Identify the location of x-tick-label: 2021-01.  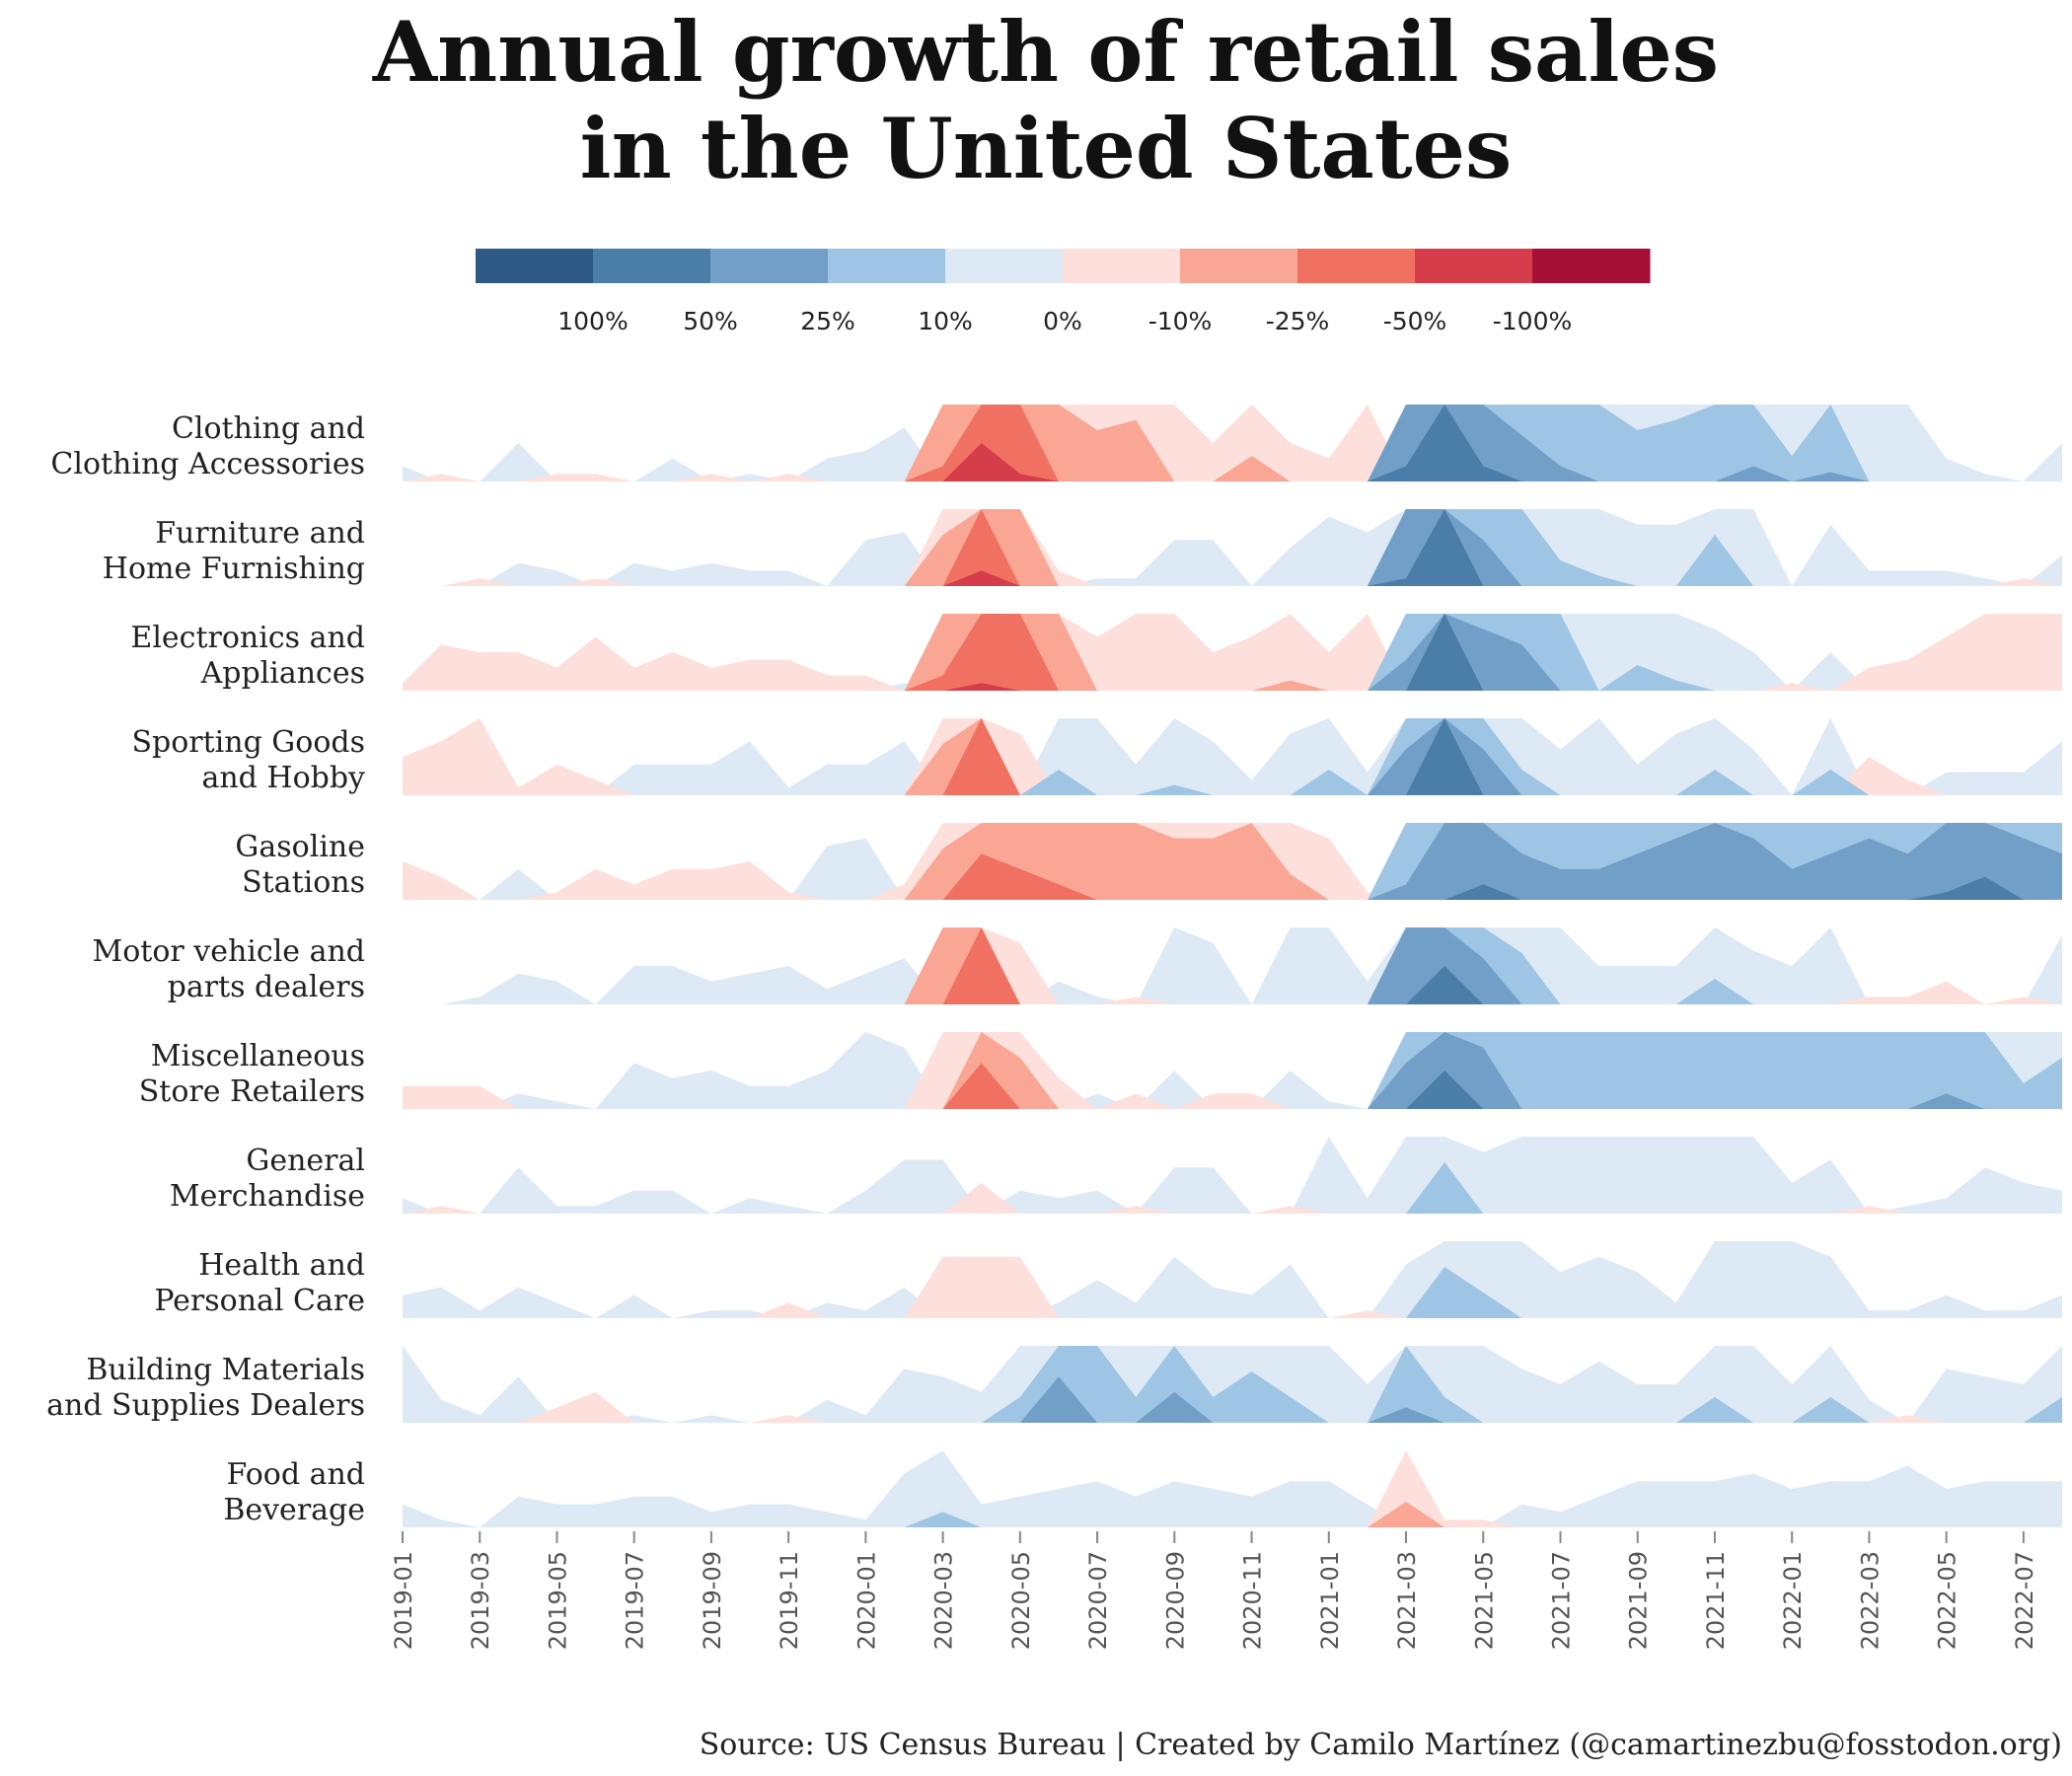
(1330, 1601).